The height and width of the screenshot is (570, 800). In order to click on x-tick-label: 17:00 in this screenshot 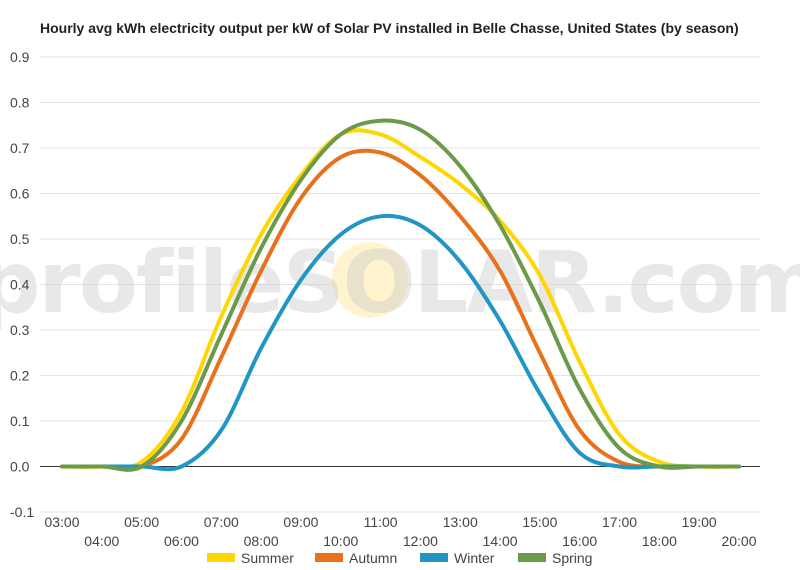, I will do `click(619, 522)`.